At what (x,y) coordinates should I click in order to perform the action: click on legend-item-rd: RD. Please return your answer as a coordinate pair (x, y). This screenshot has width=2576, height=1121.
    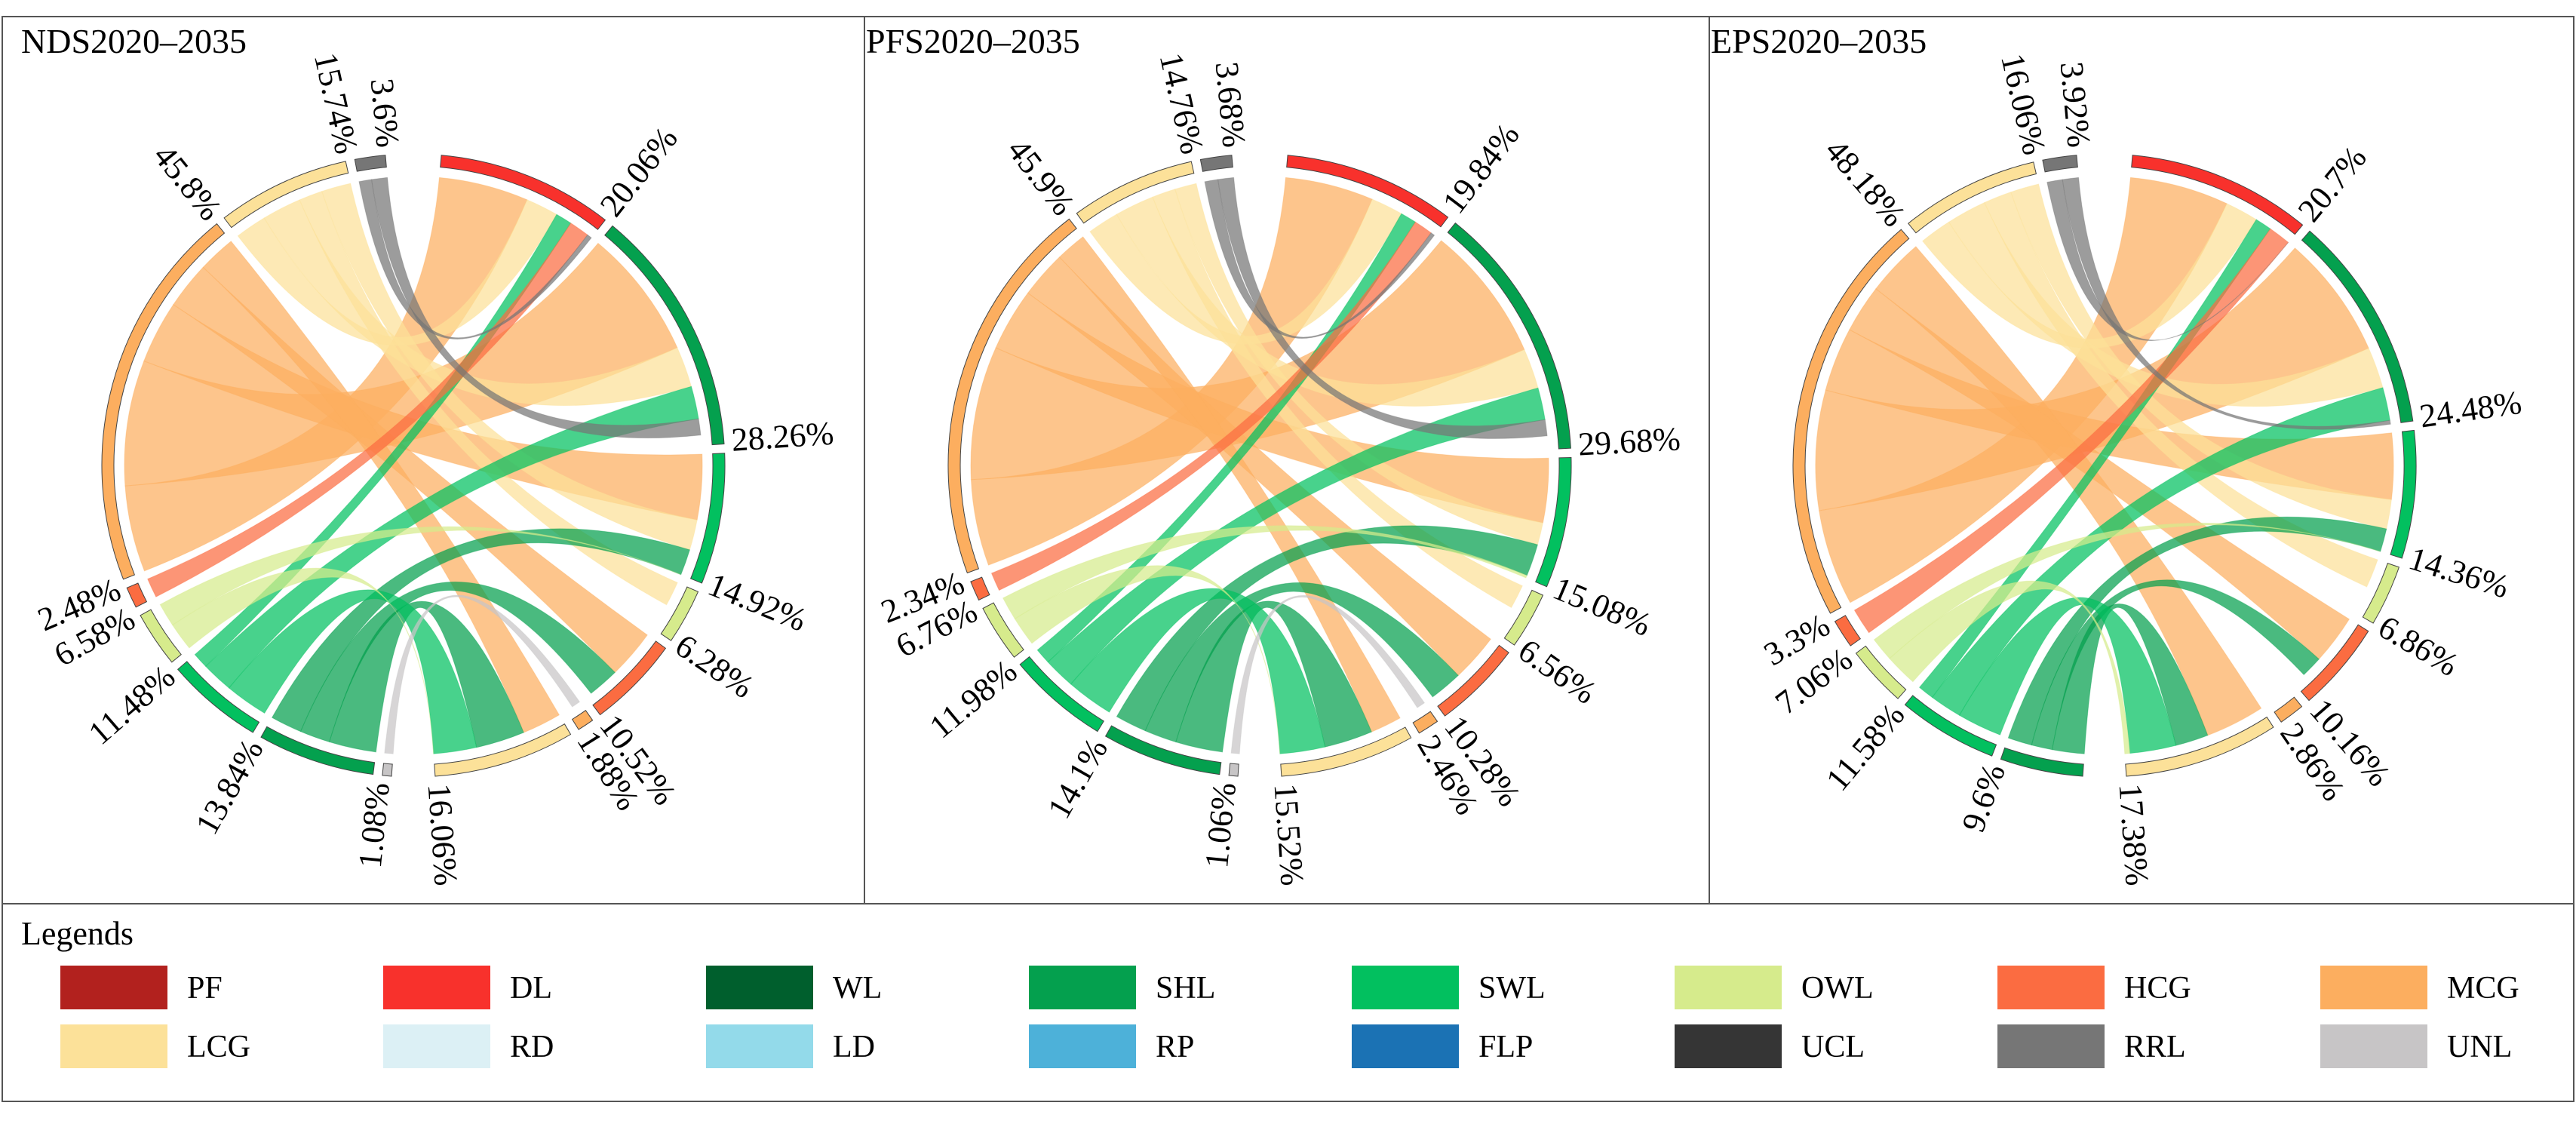
    Looking at the image, I should click on (468, 1046).